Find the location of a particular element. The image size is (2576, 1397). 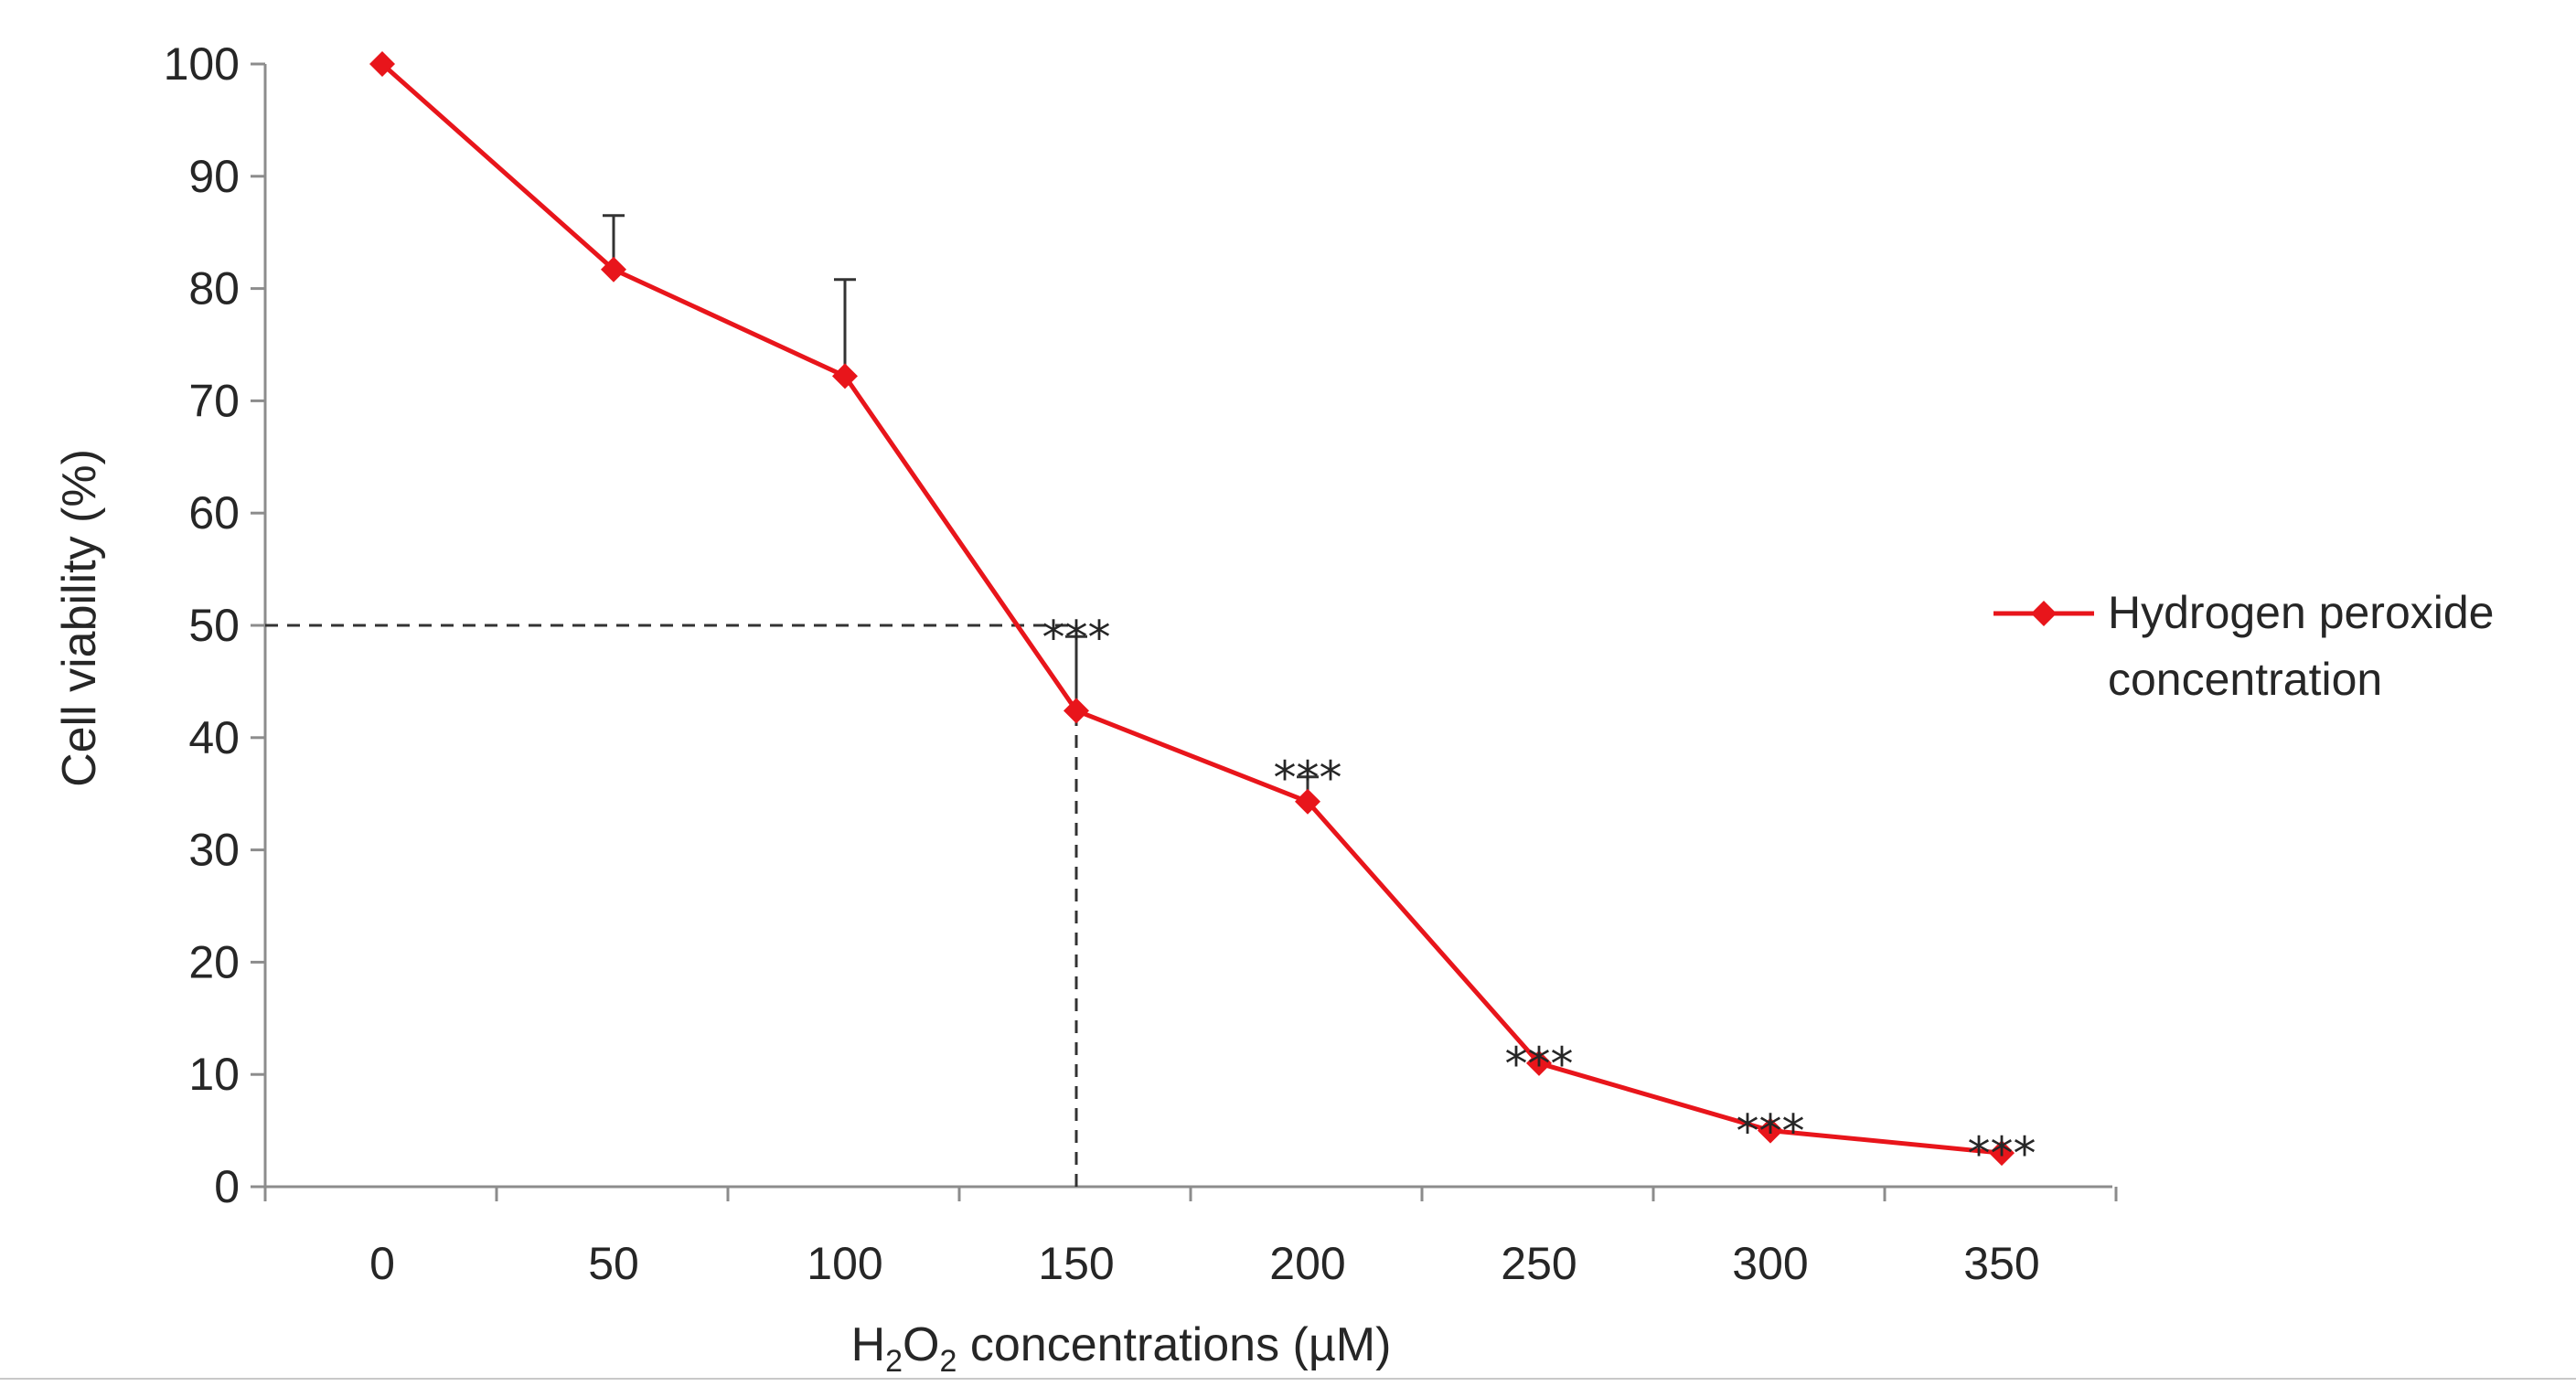

y-axis: 0 10 20 30 40 50 60 70 80 90 100 is located at coordinates (215, 625).